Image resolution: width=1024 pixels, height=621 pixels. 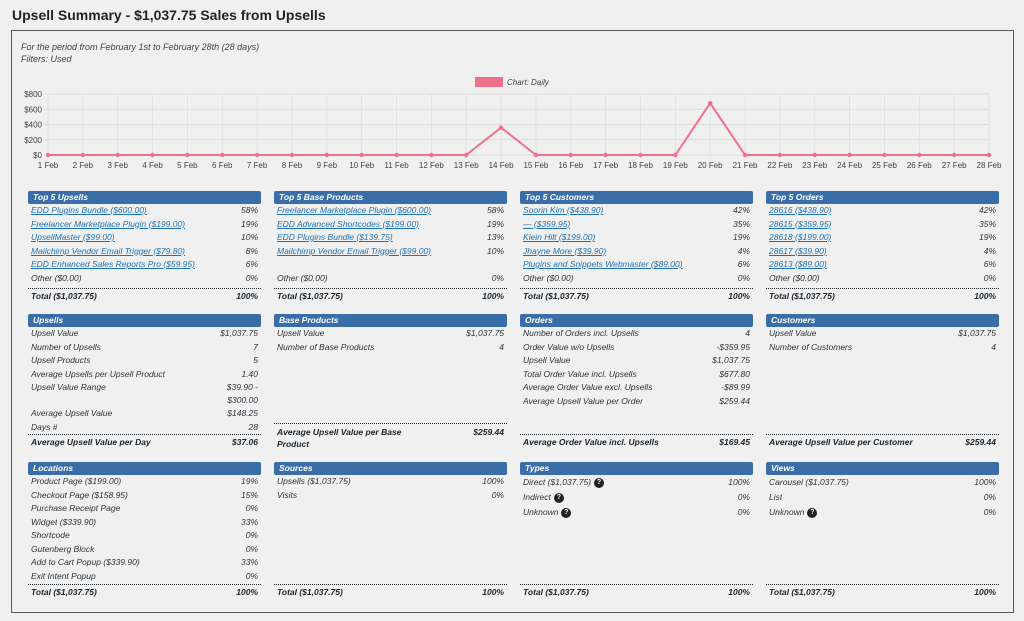 I want to click on stat-label-text: Unknown, so click(x=541, y=512).